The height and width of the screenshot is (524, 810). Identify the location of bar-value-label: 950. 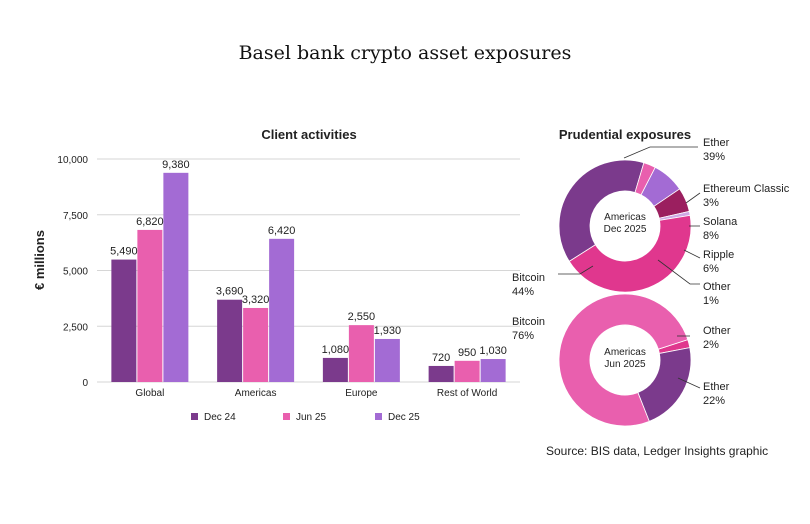
(467, 353).